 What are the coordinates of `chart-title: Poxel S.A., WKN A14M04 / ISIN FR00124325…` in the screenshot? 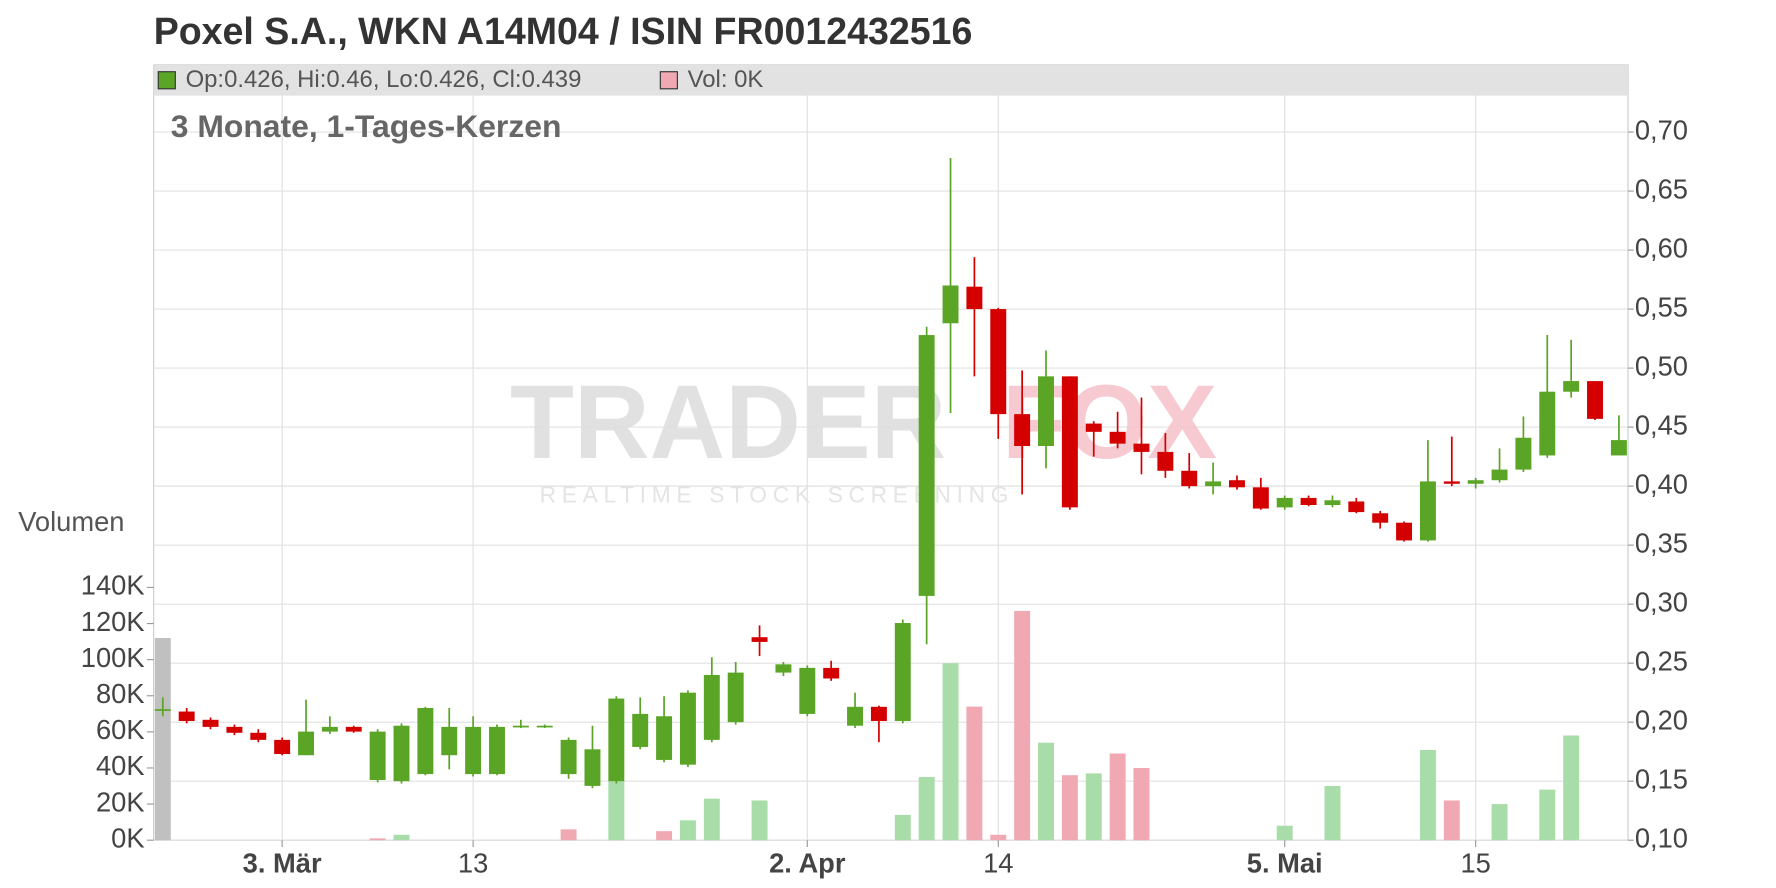 It's located at (563, 31).